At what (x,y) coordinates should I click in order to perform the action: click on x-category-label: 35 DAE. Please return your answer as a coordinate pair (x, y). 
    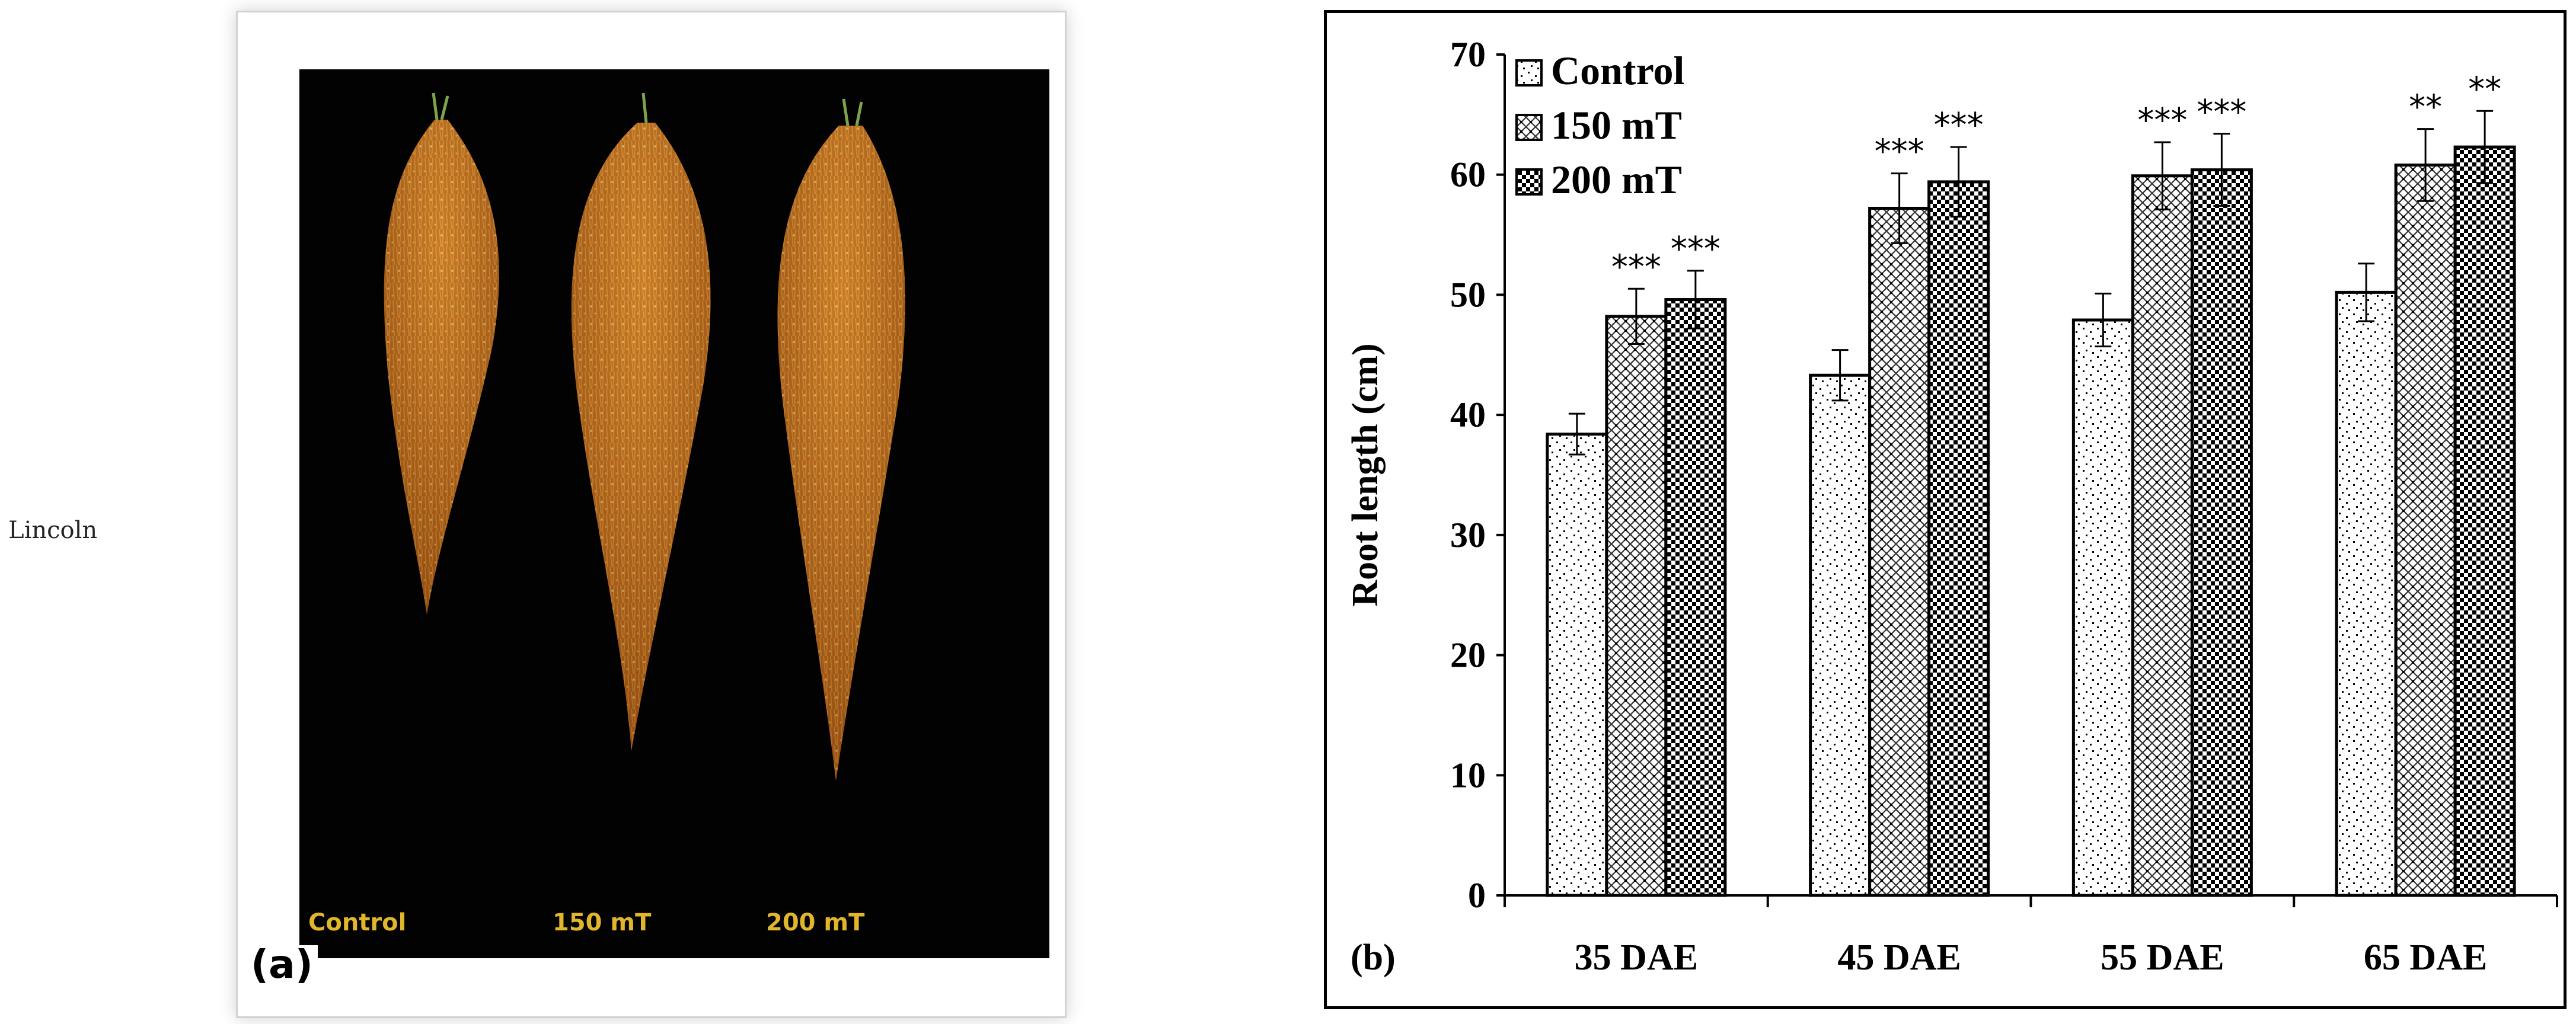
    Looking at the image, I should click on (1636, 957).